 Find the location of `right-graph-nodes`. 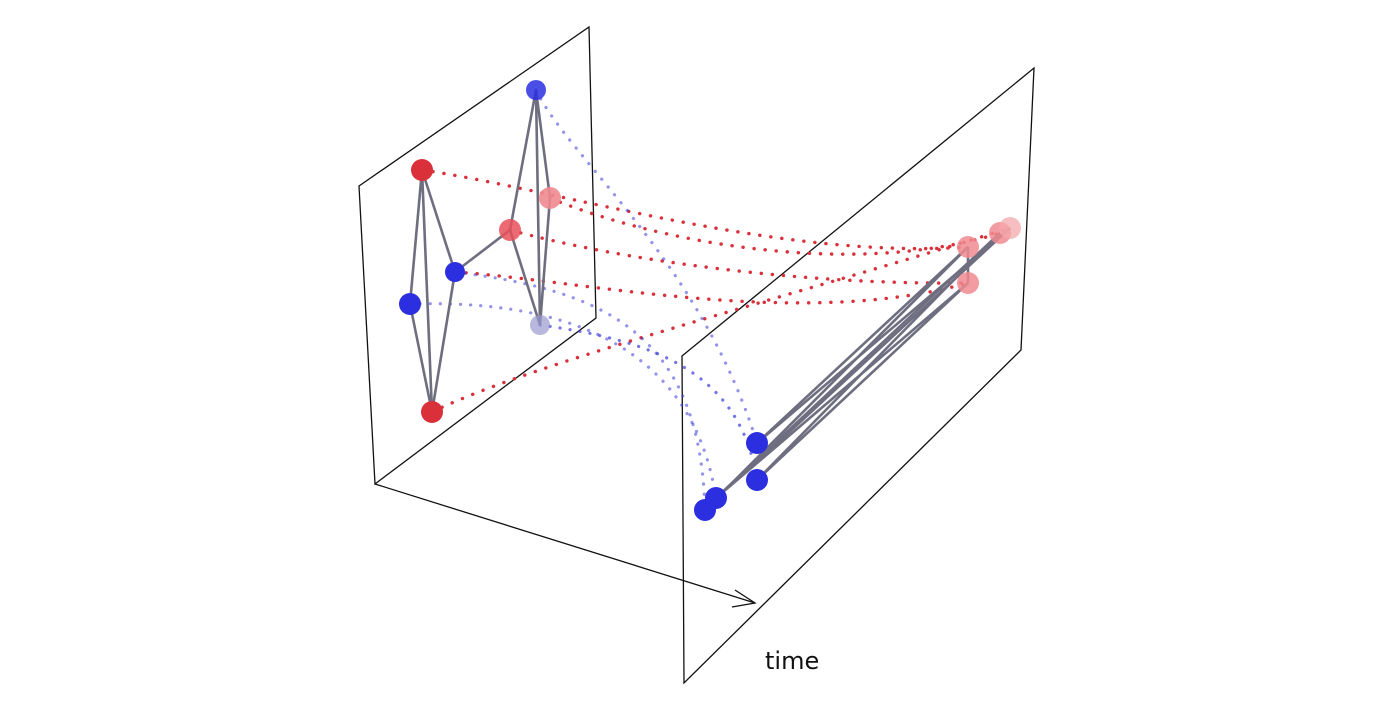

right-graph-nodes is located at coordinates (857, 369).